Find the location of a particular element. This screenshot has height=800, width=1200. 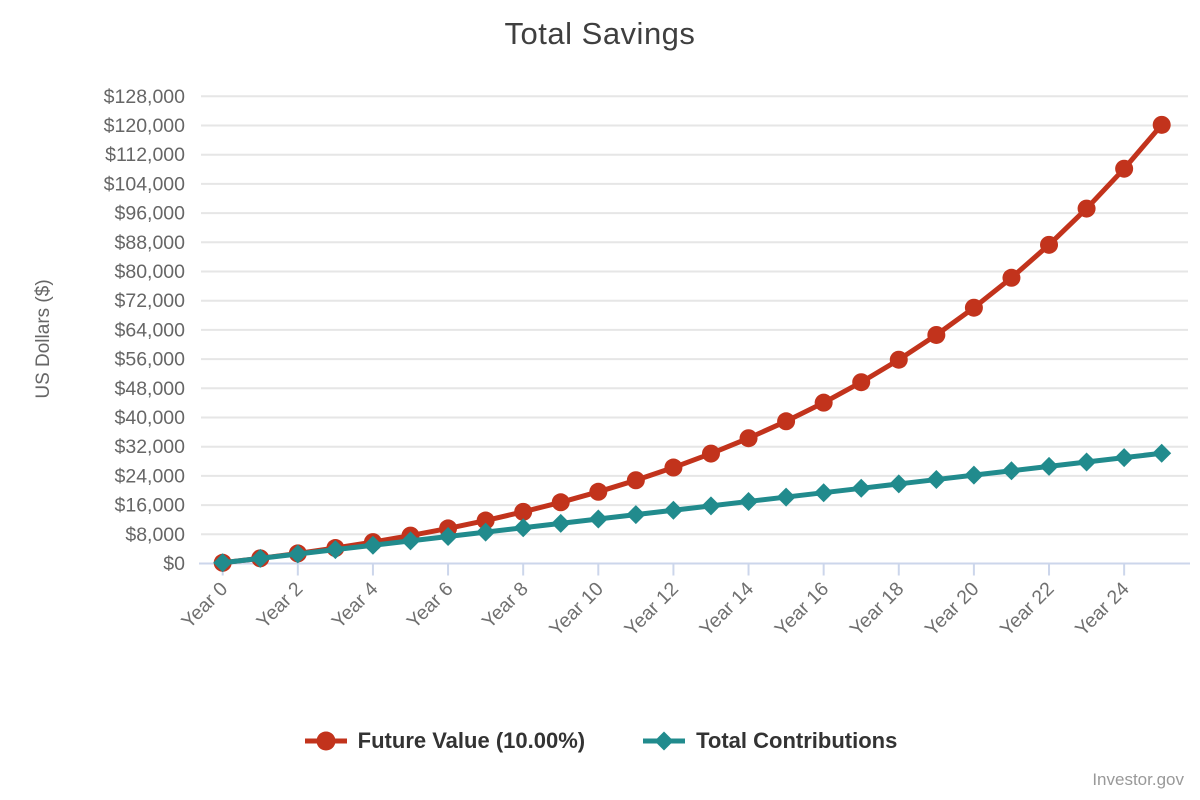

svg-text: Year 22 is located at coordinates (1027, 609).